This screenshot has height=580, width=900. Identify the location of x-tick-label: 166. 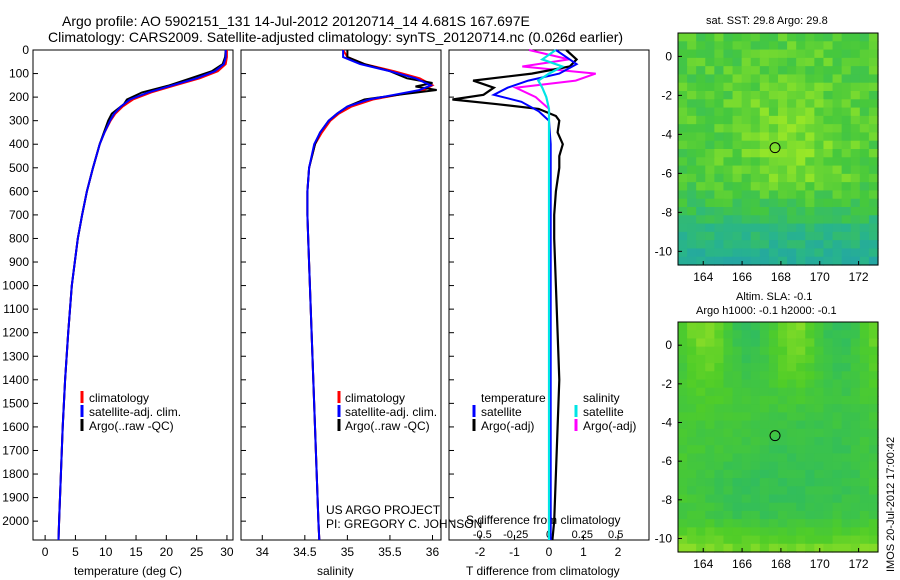
(742, 277).